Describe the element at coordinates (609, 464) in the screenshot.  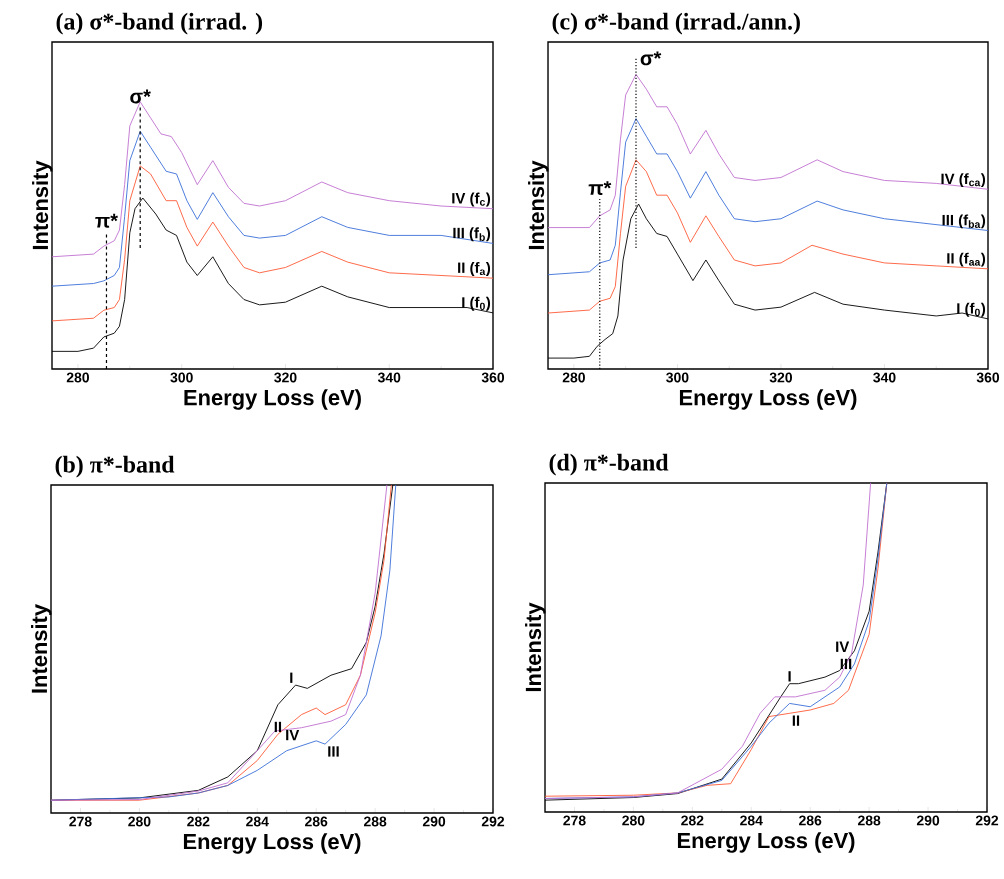
I see `chart-title: (d) π*-band` at that location.